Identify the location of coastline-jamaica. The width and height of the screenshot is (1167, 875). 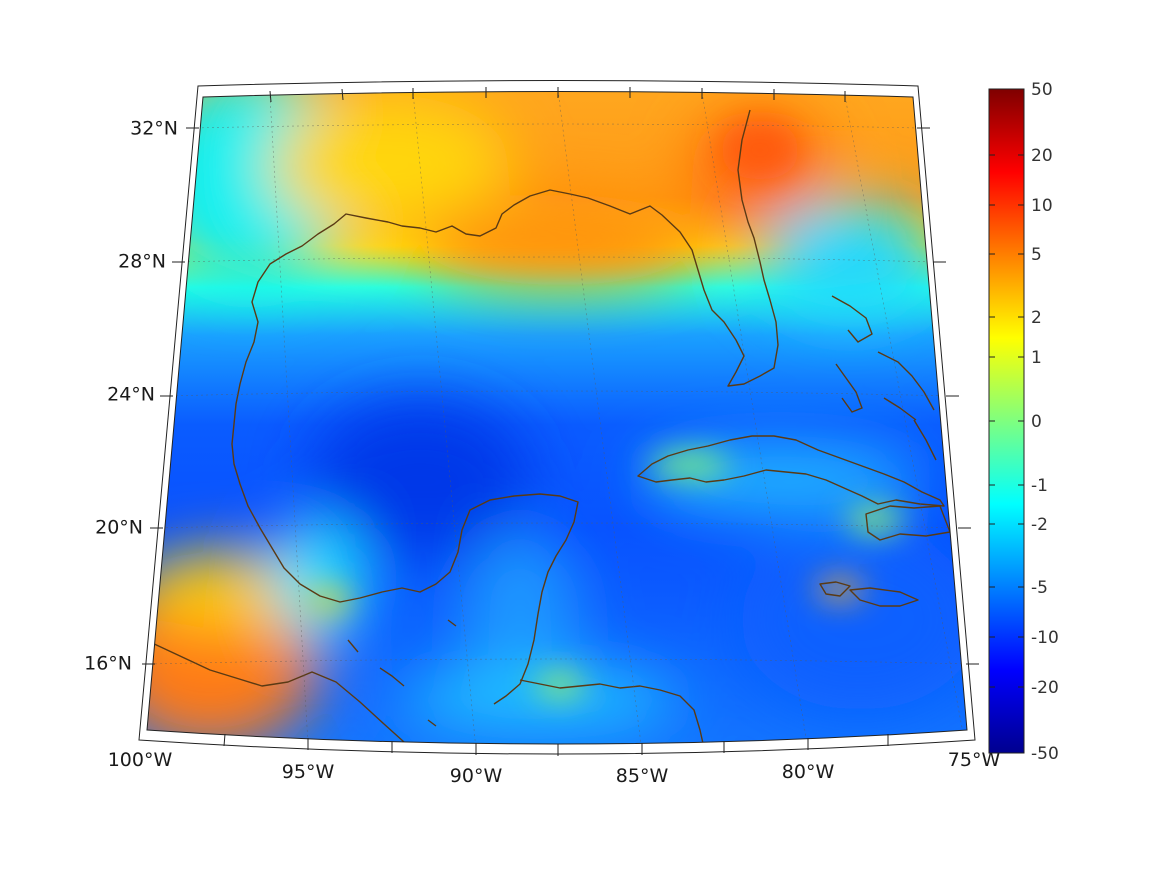
(835, 589).